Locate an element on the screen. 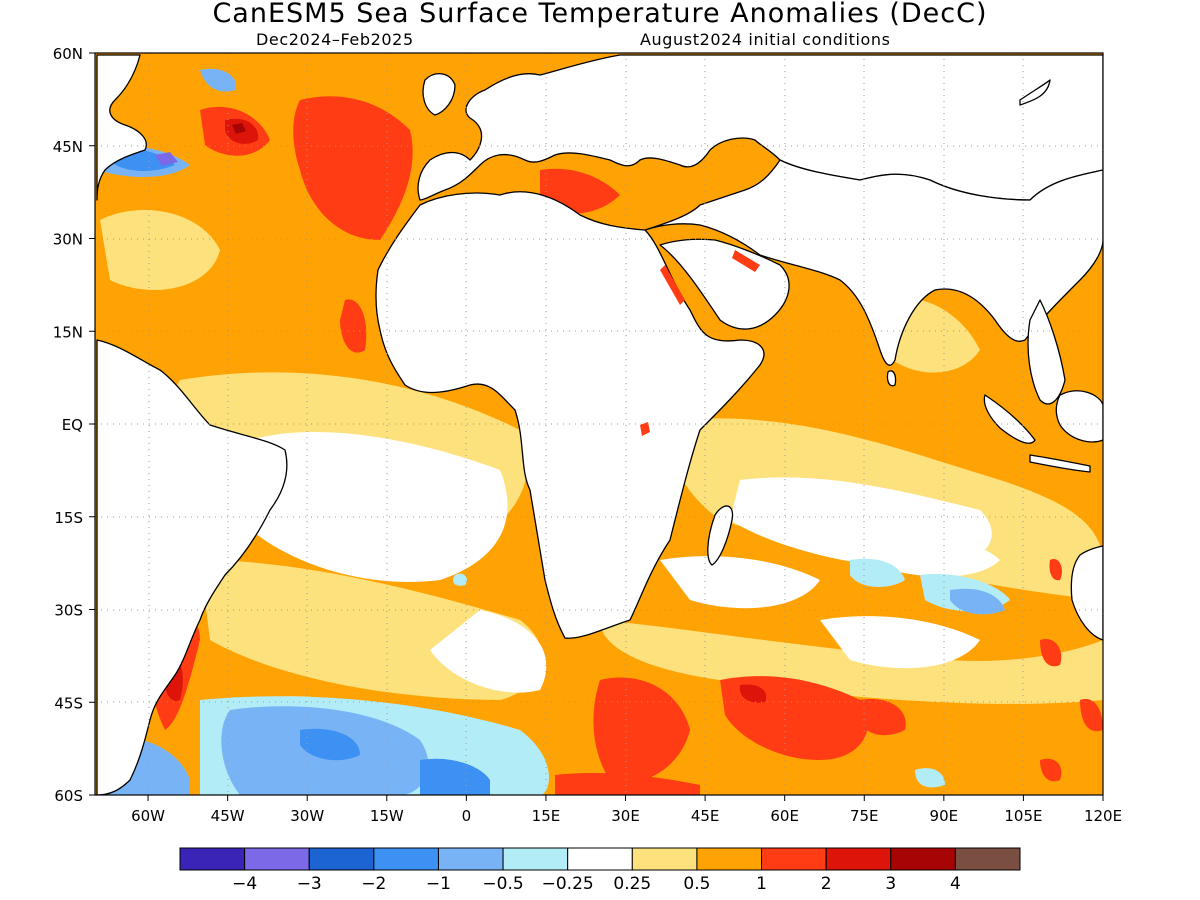 Image resolution: width=1200 pixels, height=900 pixels. y-axis-ticks: 60N 45N 30N 15N EQ 15S 30S 45S 60S is located at coordinates (74, 425).